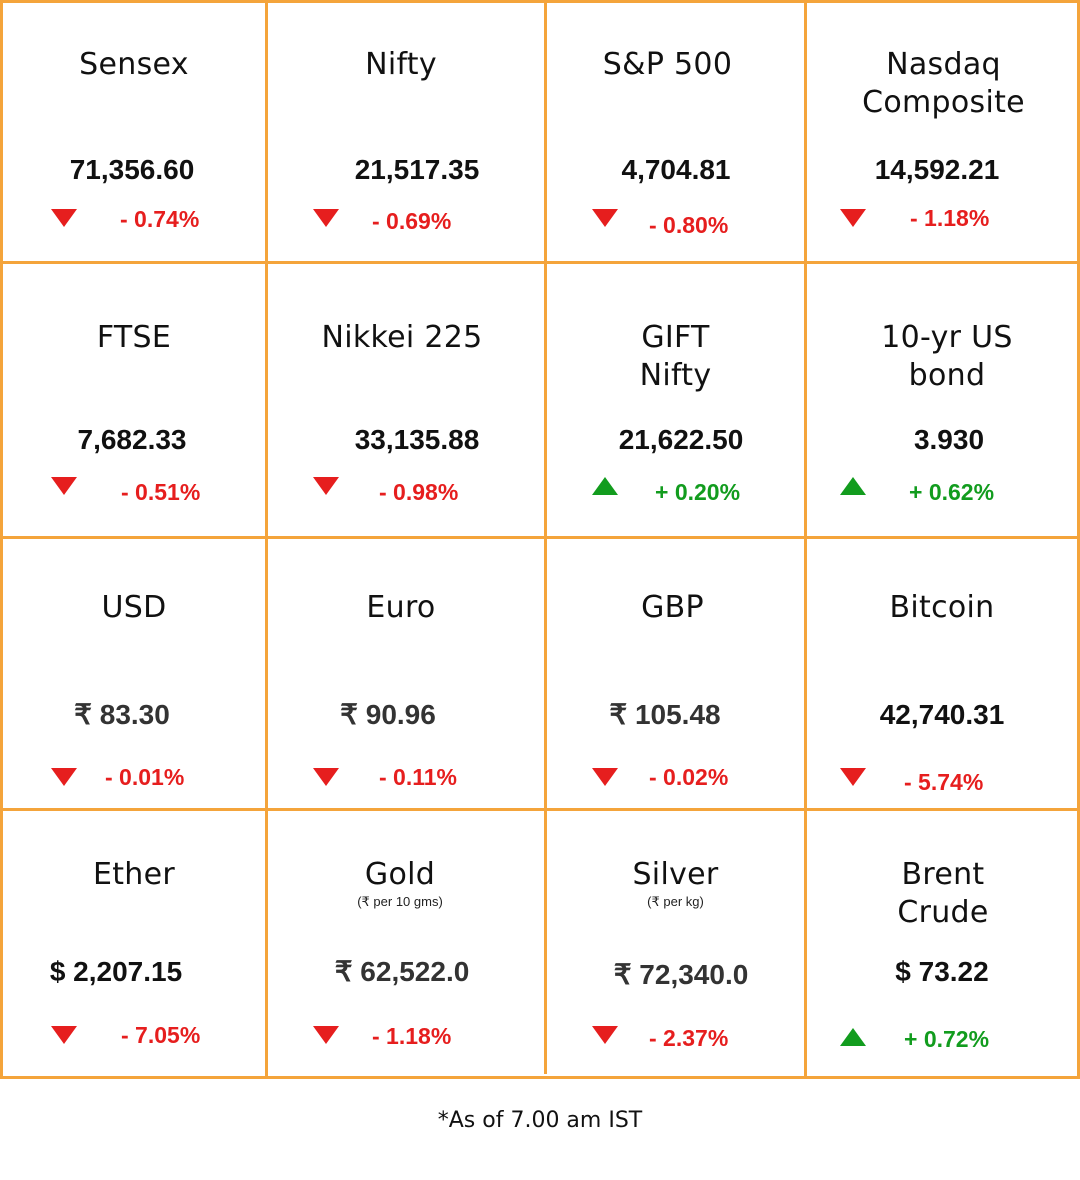 This screenshot has height=1180, width=1080. Describe the element at coordinates (942, 607) in the screenshot. I see `tile-name: Bitcoin` at that location.